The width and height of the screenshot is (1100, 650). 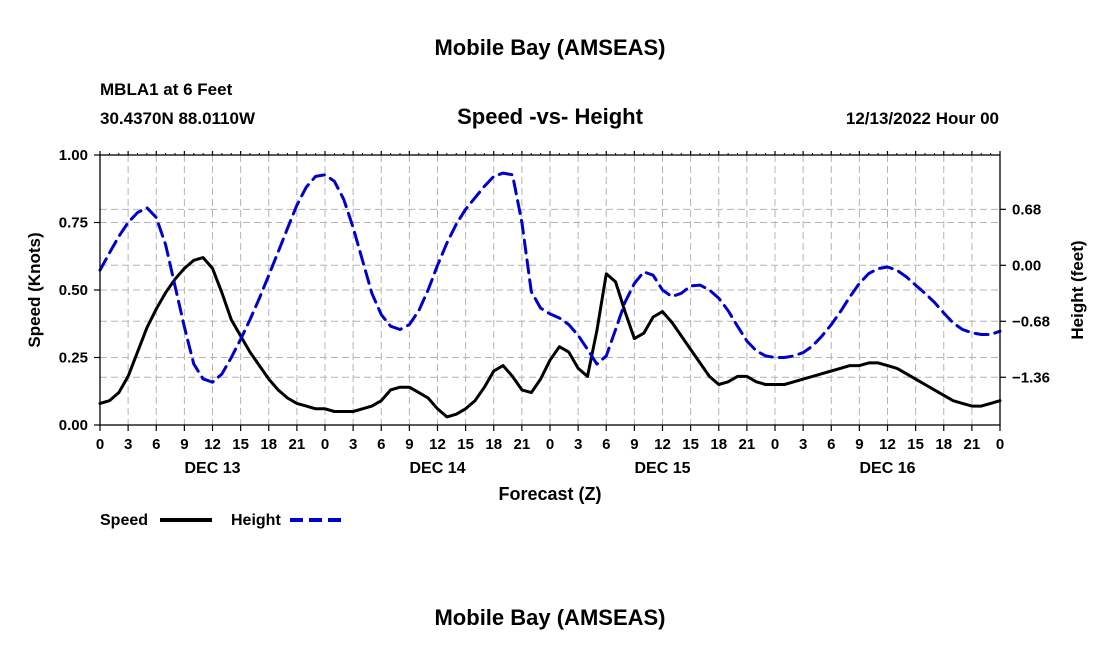 I want to click on chart-title: Mobile Bay (AMSEAS), so click(x=549, y=47).